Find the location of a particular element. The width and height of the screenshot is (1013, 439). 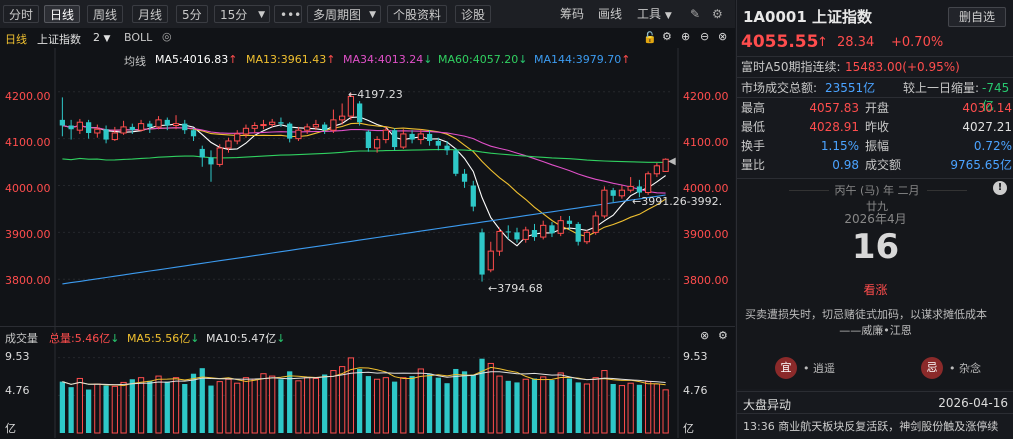

volume-axis-left-2: 亿 is located at coordinates (10, 428).